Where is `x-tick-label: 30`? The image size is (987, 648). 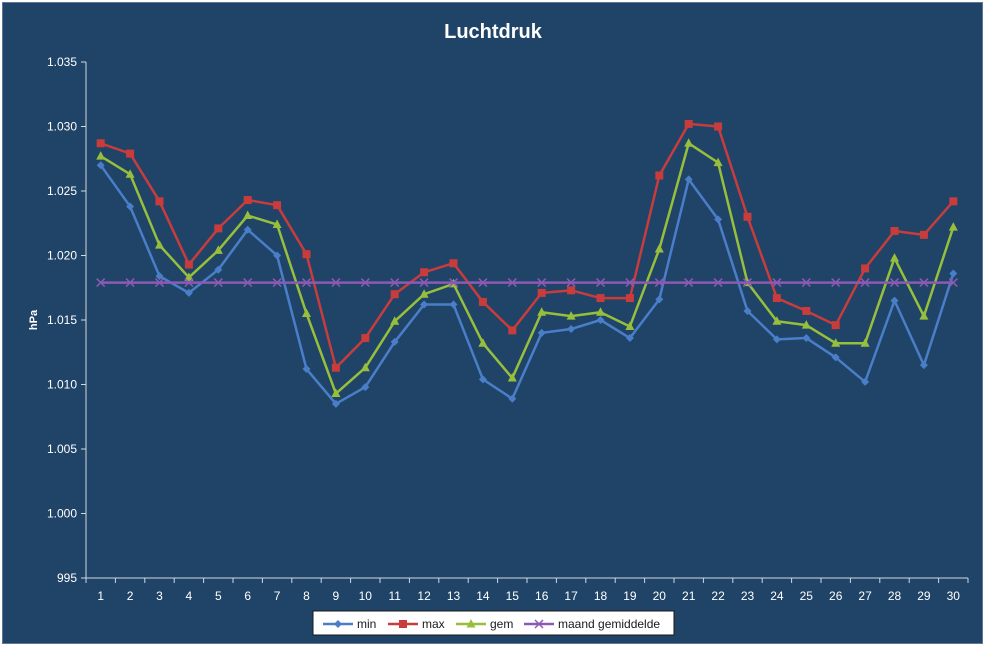
x-tick-label: 30 is located at coordinates (954, 596).